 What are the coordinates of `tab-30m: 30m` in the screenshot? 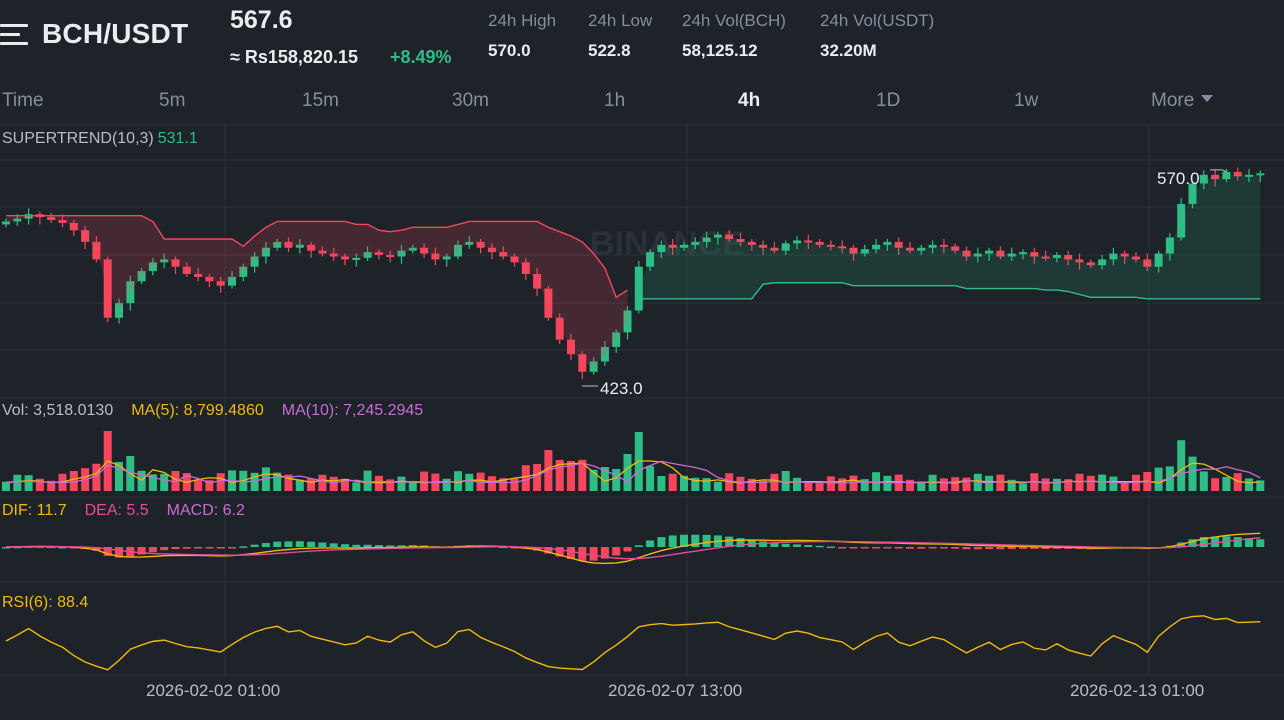 It's located at (470, 100).